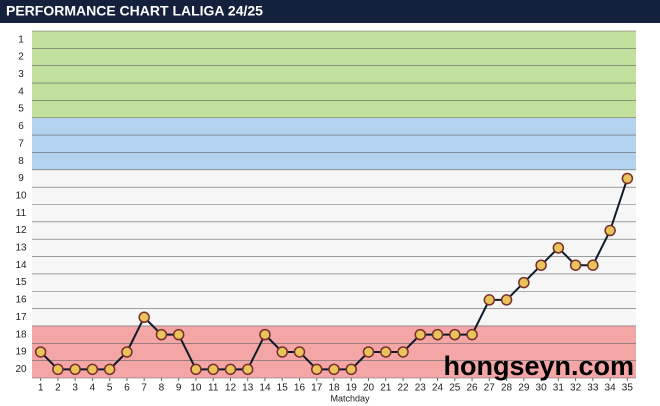  What do you see at coordinates (196, 388) in the screenshot?
I see `x-tick-label: 10` at bounding box center [196, 388].